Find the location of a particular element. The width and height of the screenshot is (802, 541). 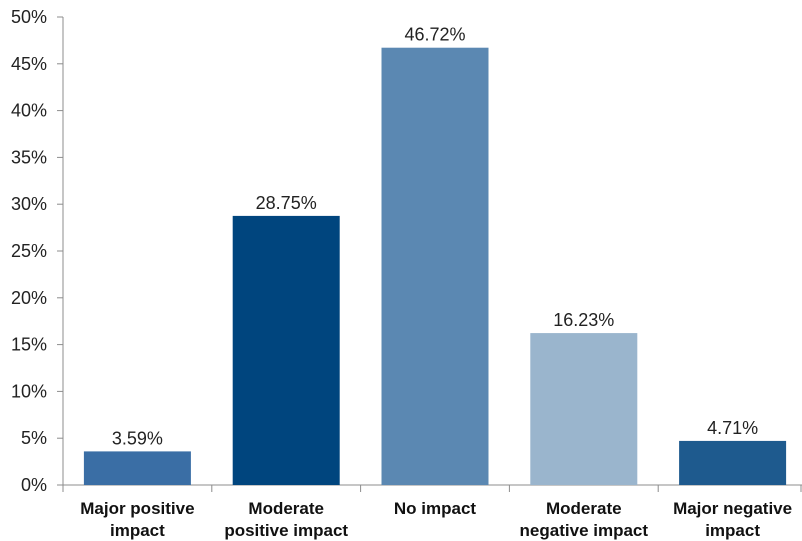

y-tick-label: 50% is located at coordinates (29, 17).